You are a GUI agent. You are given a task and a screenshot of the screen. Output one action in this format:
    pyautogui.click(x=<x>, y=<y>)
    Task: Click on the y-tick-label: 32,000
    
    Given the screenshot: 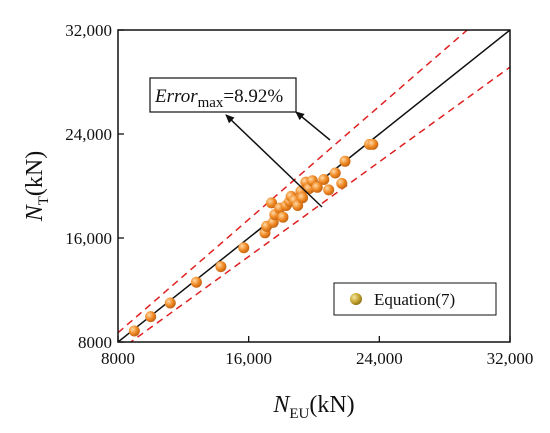 What is the action you would take?
    pyautogui.click(x=88, y=30)
    